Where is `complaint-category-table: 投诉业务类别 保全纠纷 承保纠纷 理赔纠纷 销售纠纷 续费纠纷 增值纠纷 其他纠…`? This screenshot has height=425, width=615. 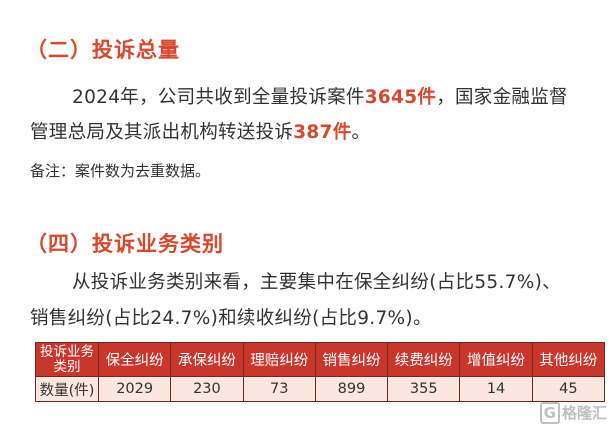 complaint-category-table: 投诉业务类别 保全纠纷 承保纠纷 理赔纠纷 销售纠纷 续费纠纷 增值纠纷 其他纠… is located at coordinates (320, 372).